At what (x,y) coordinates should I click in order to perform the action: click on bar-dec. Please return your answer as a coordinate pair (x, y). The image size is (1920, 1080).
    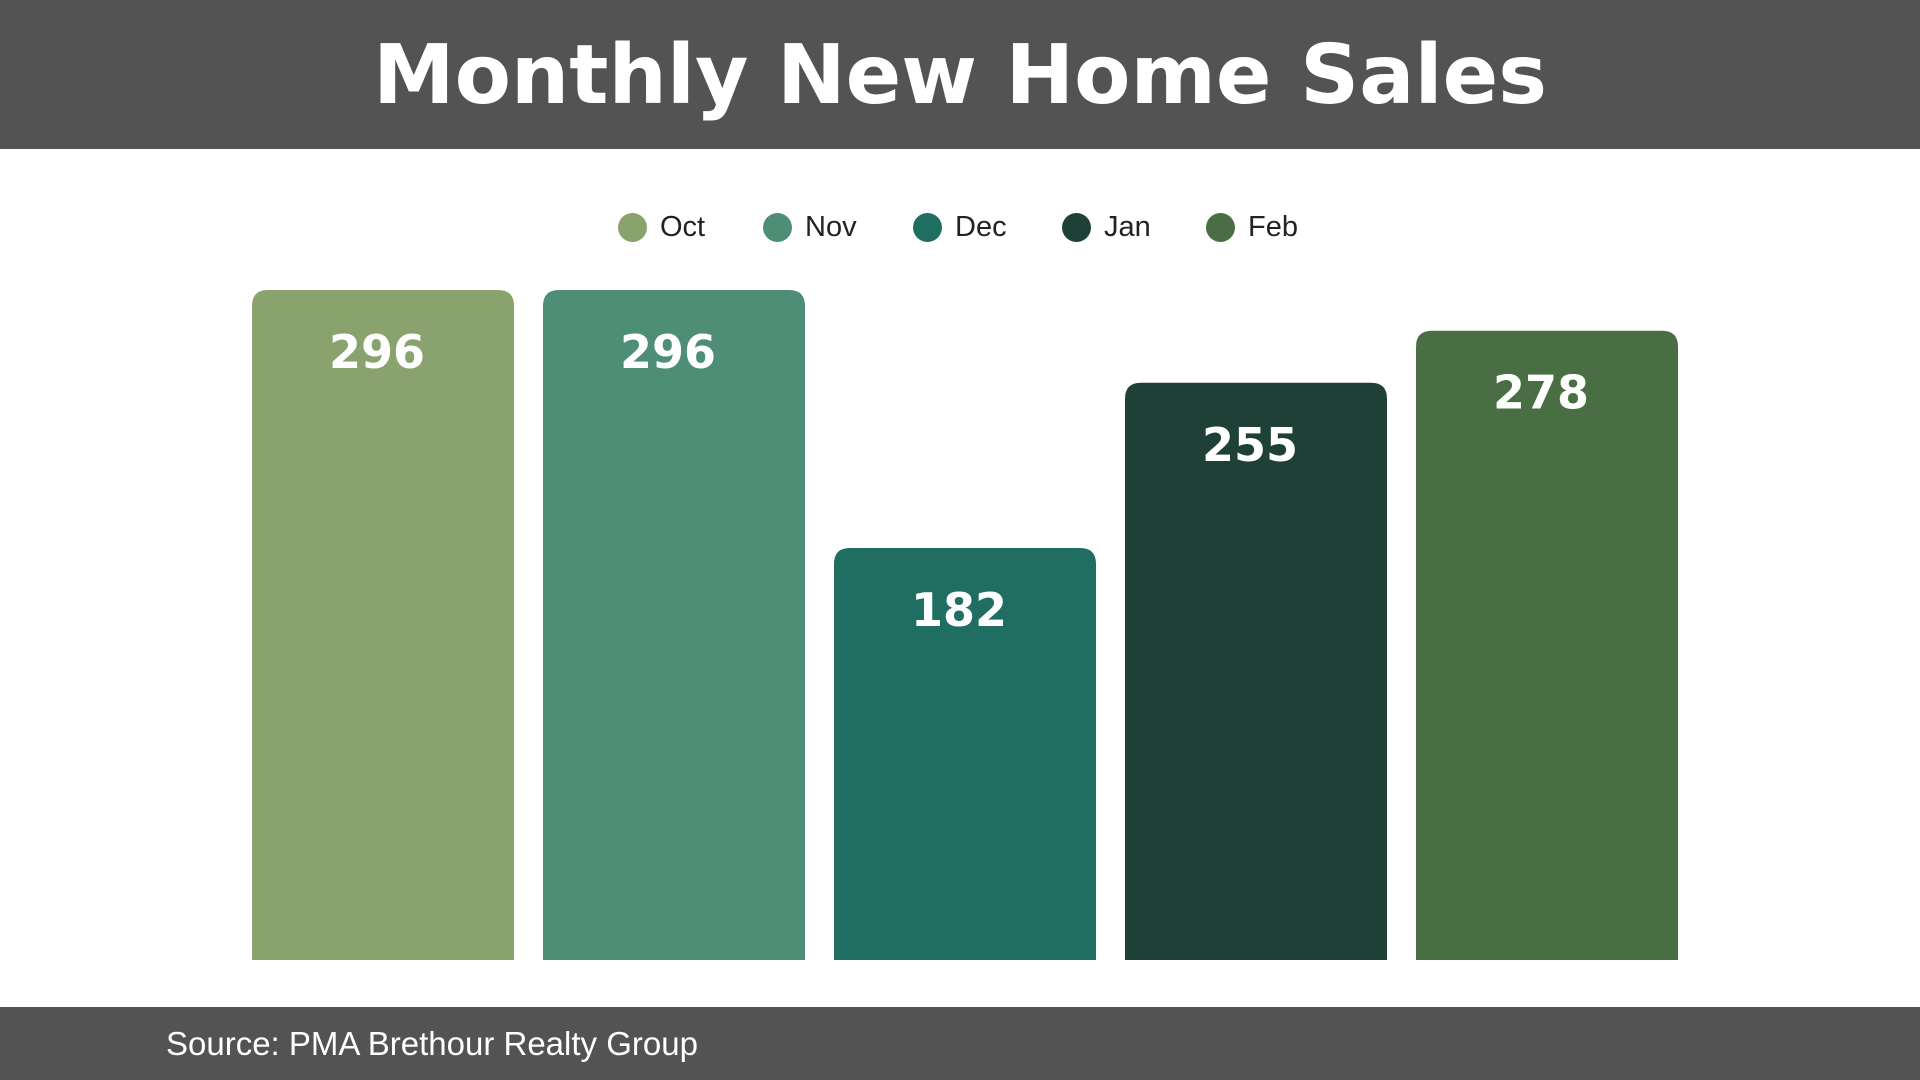
    Looking at the image, I should click on (965, 754).